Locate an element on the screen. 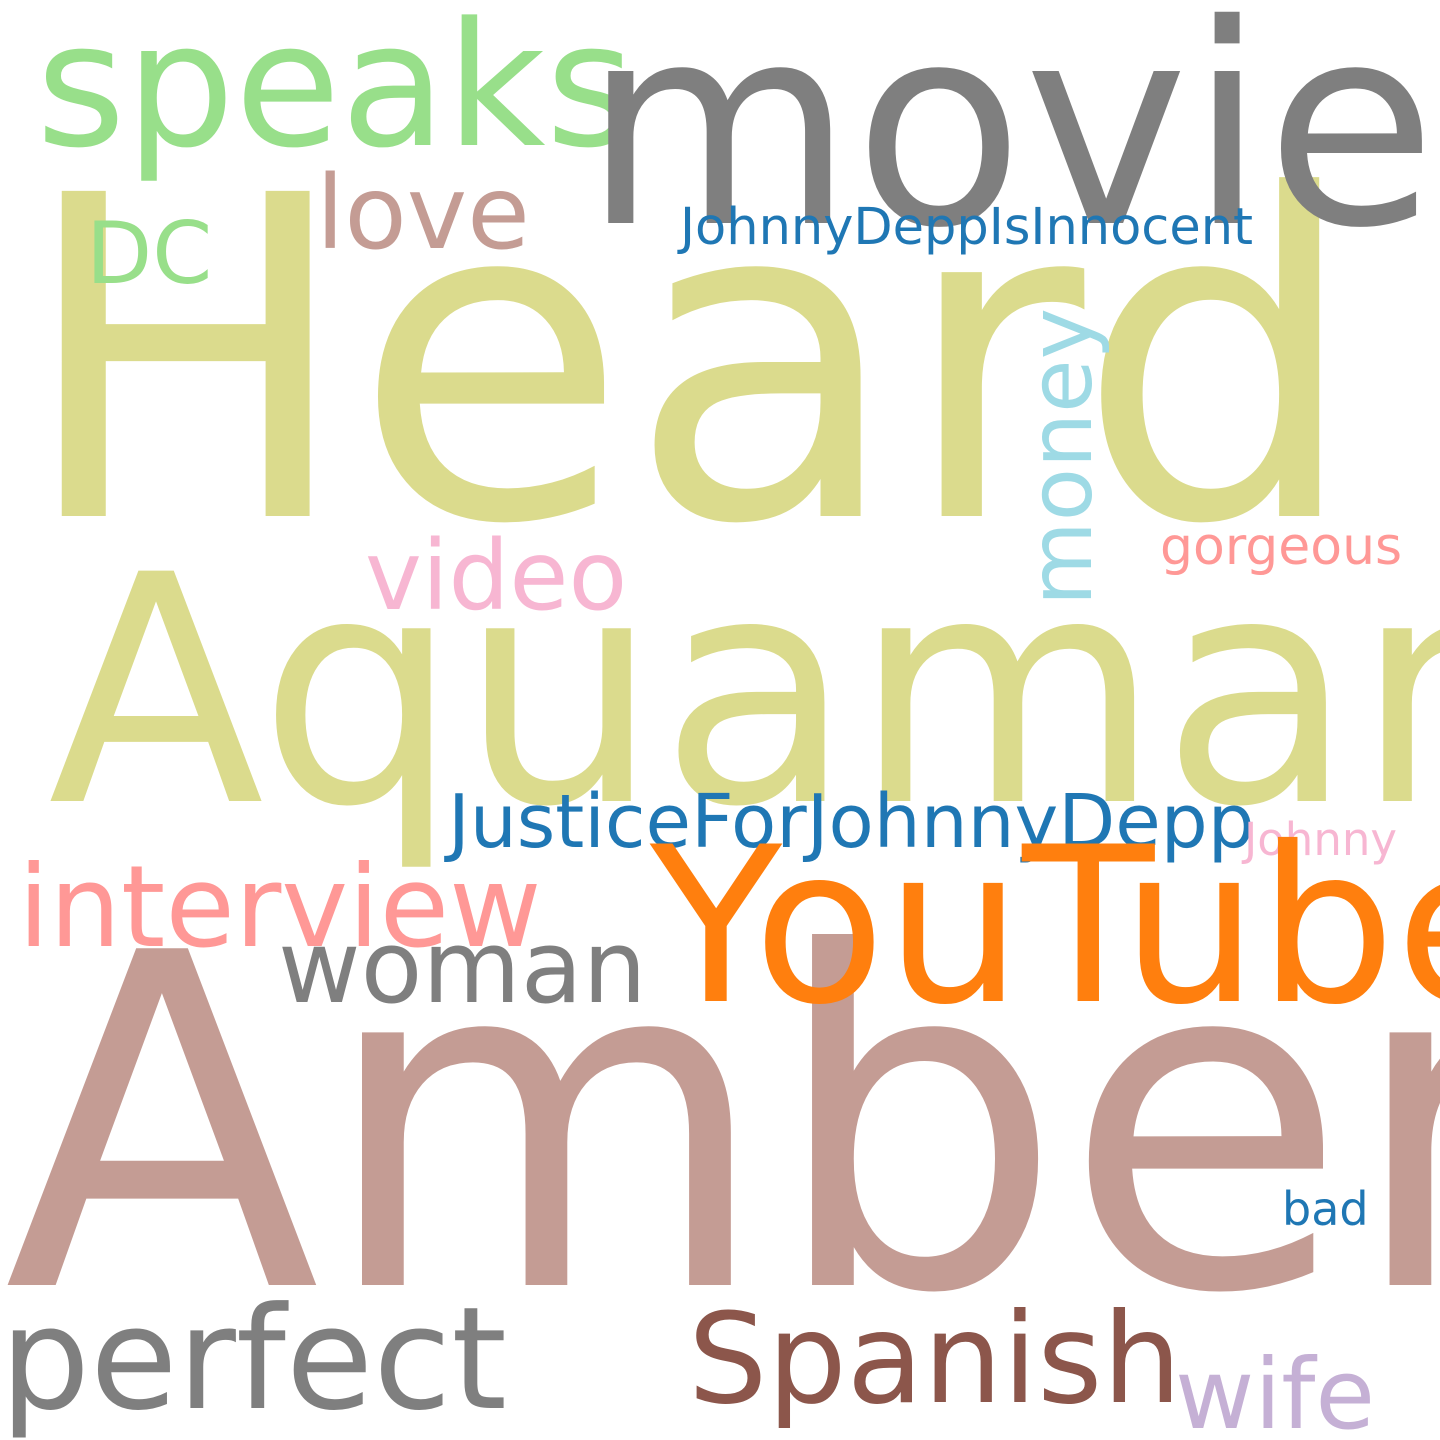 This screenshot has width=1440, height=1440. word-money: money is located at coordinates (1061, 456).